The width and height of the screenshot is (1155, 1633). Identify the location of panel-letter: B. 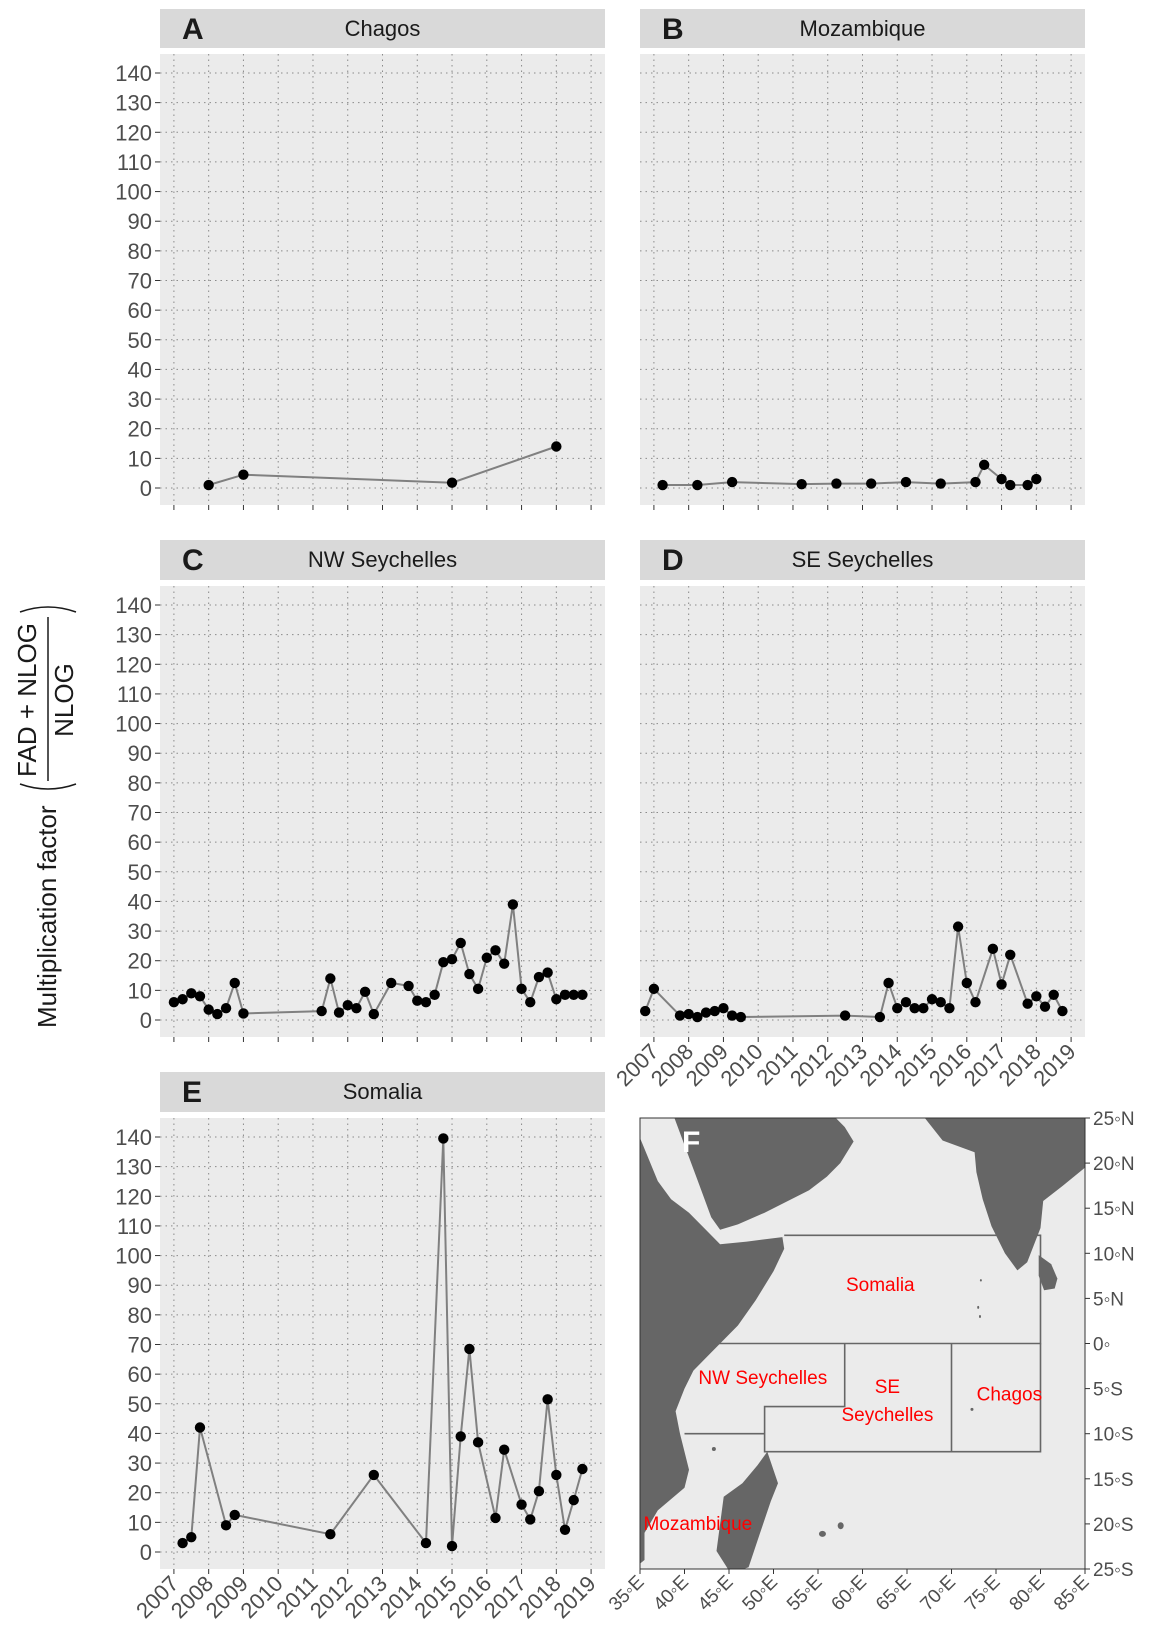
(673, 29).